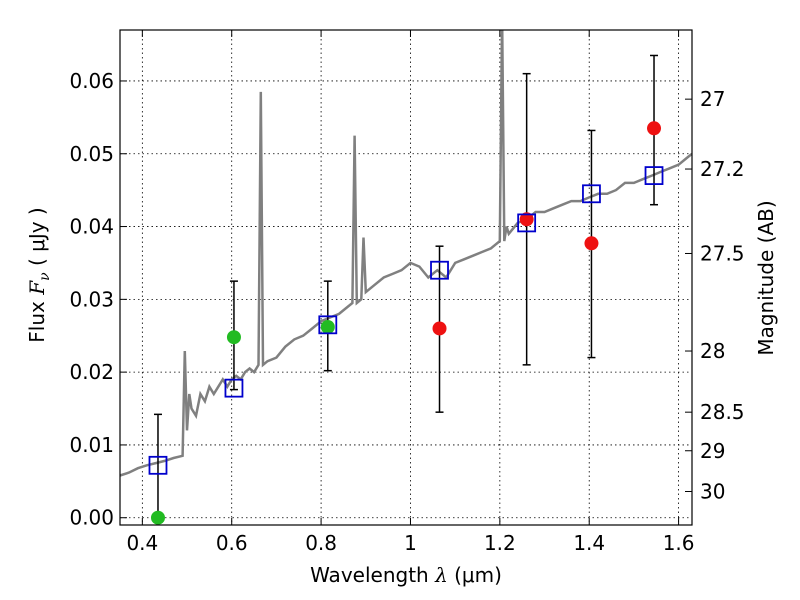 The height and width of the screenshot is (600, 800). I want to click on y-tick-label: 0.01, so click(91, 445).